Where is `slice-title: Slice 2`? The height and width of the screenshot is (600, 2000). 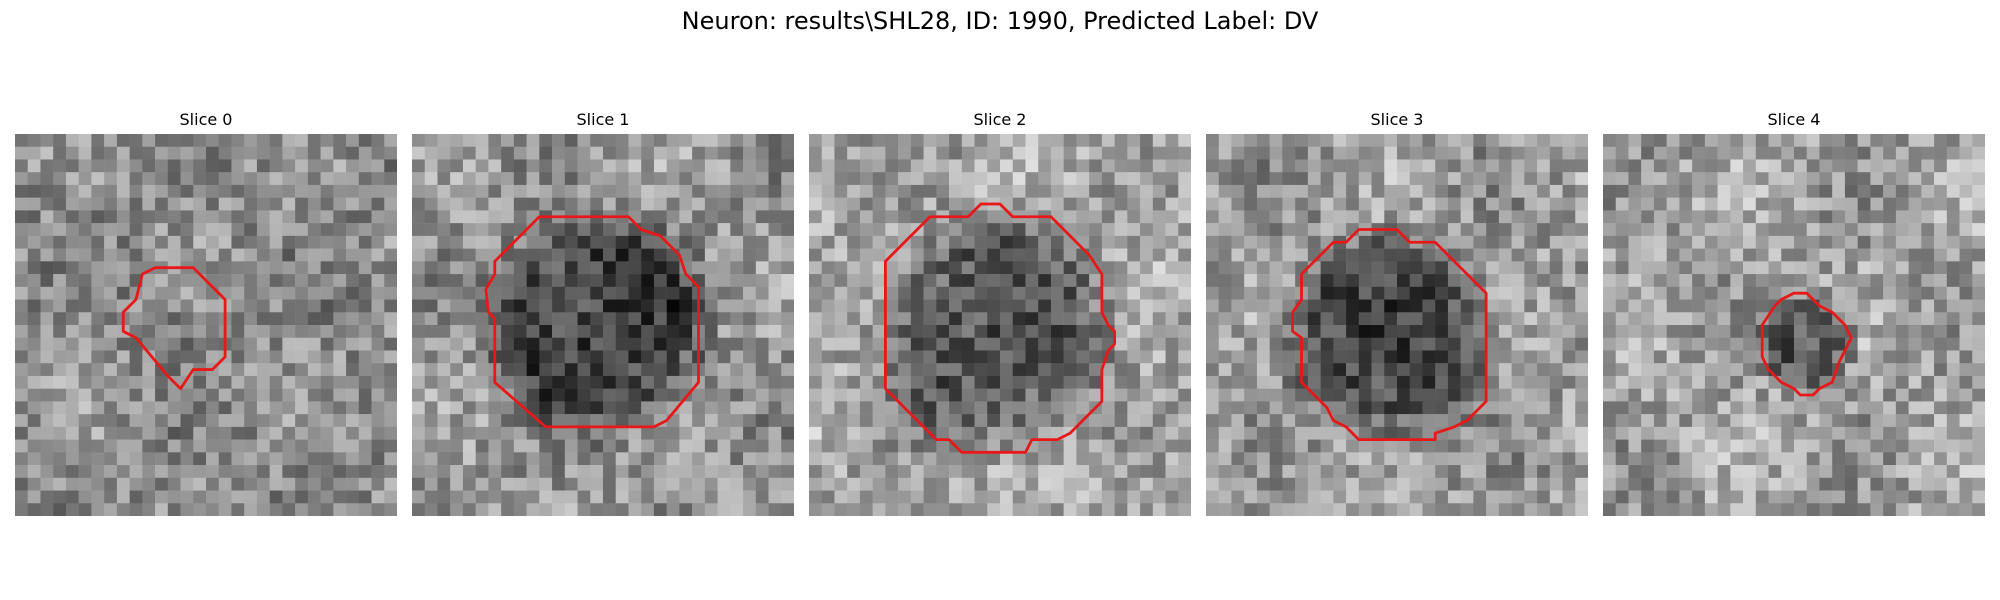 slice-title: Slice 2 is located at coordinates (1000, 119).